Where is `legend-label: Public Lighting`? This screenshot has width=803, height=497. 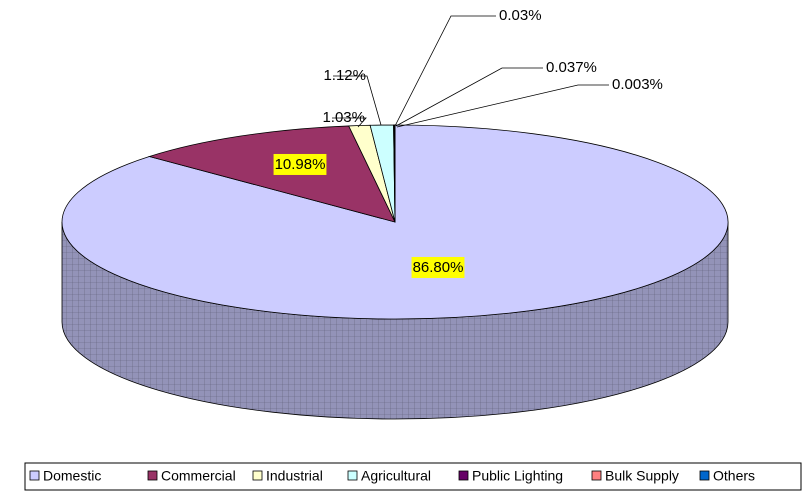 legend-label: Public Lighting is located at coordinates (517, 476).